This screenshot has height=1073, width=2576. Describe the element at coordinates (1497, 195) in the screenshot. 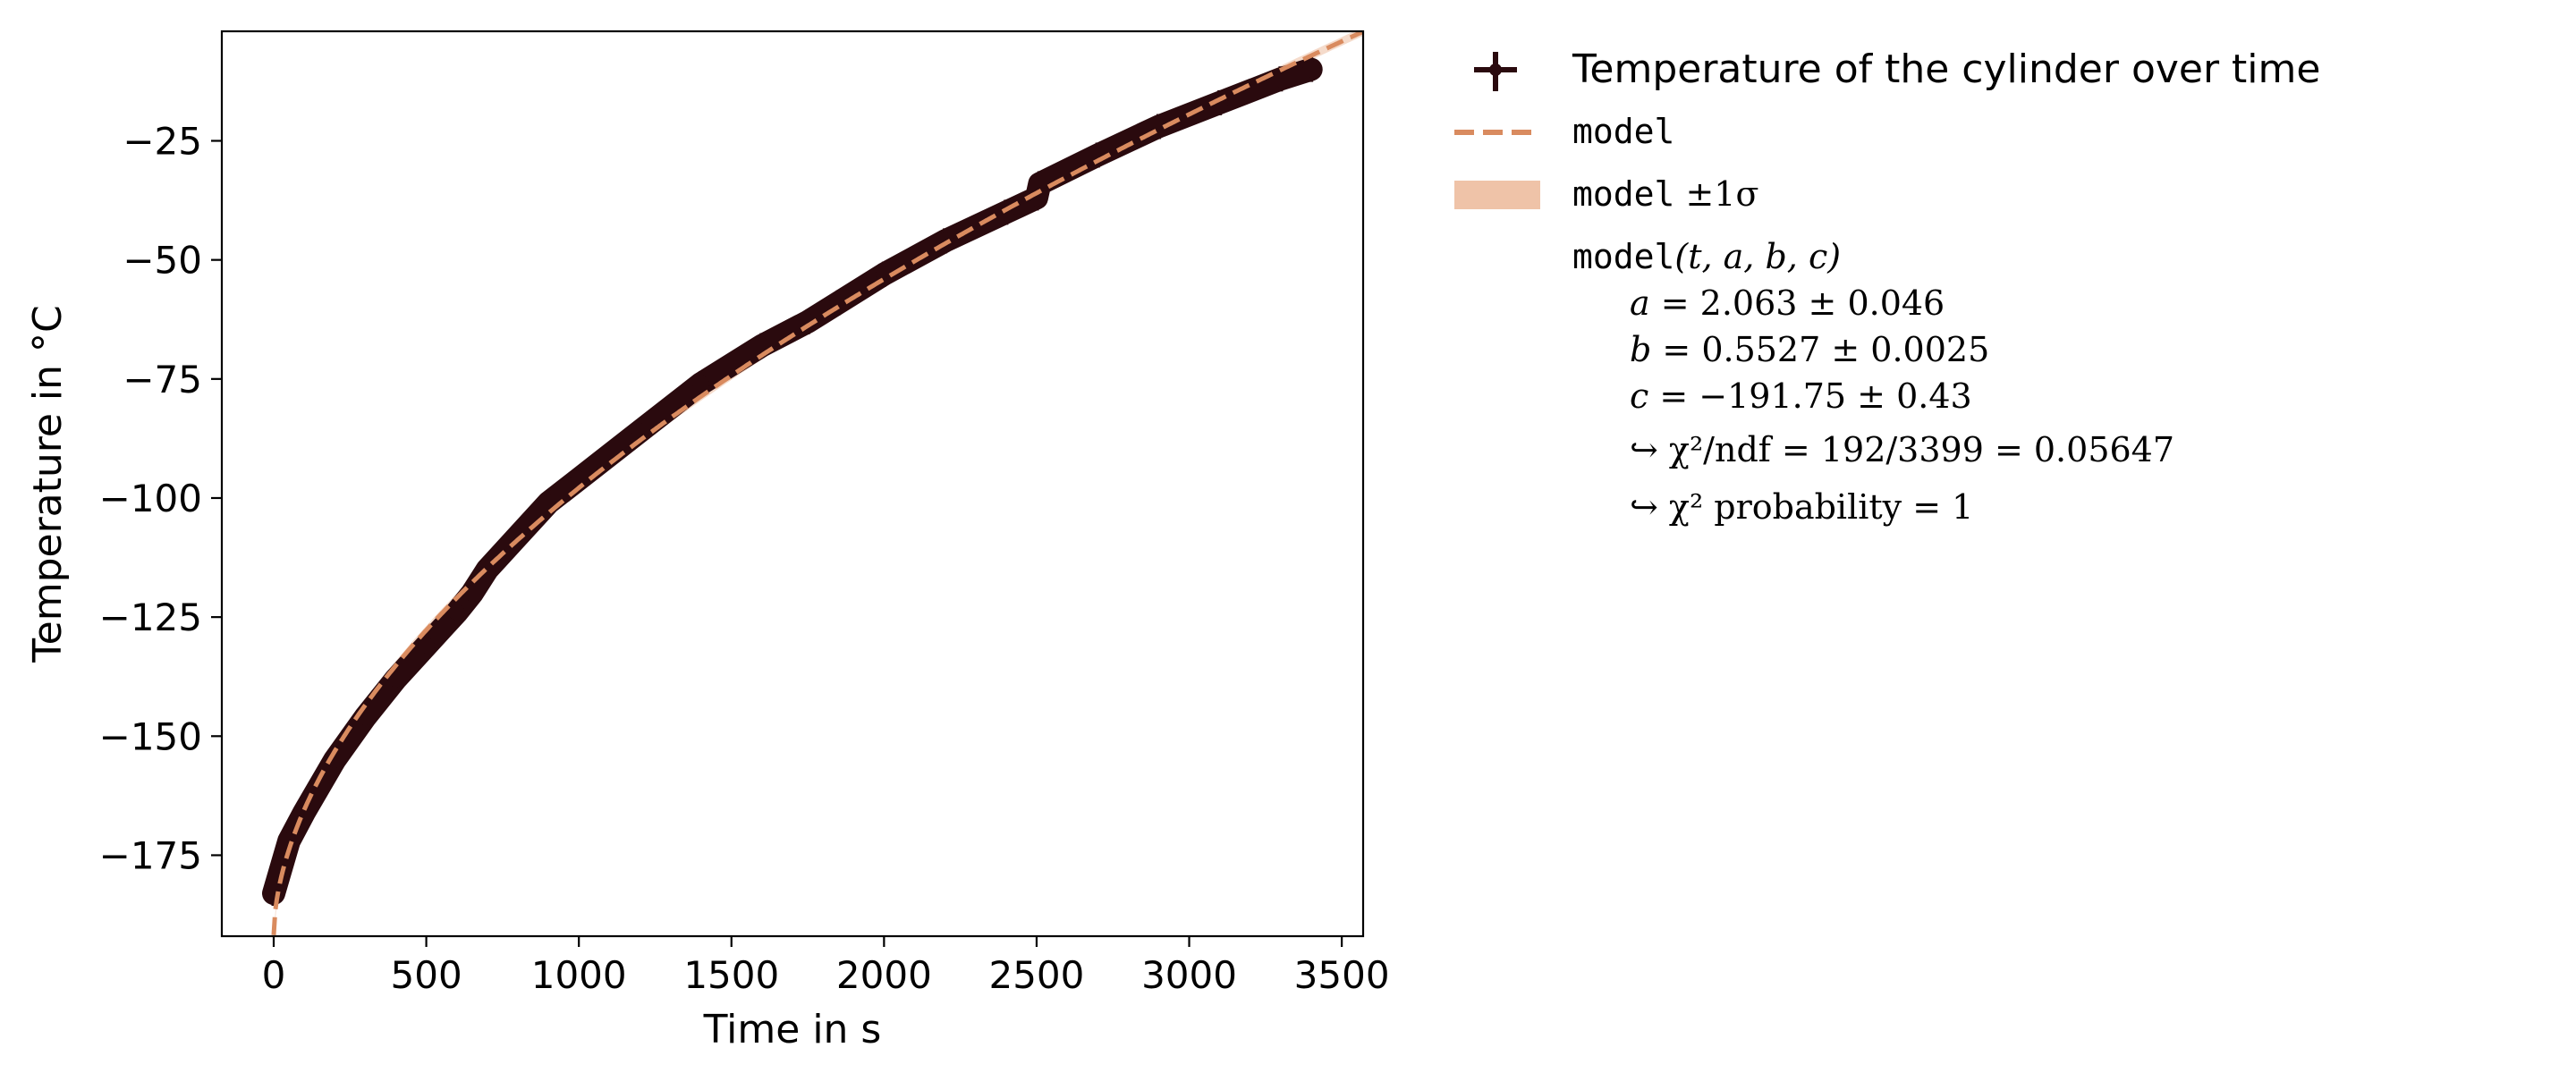

I see `legend-model-band` at that location.